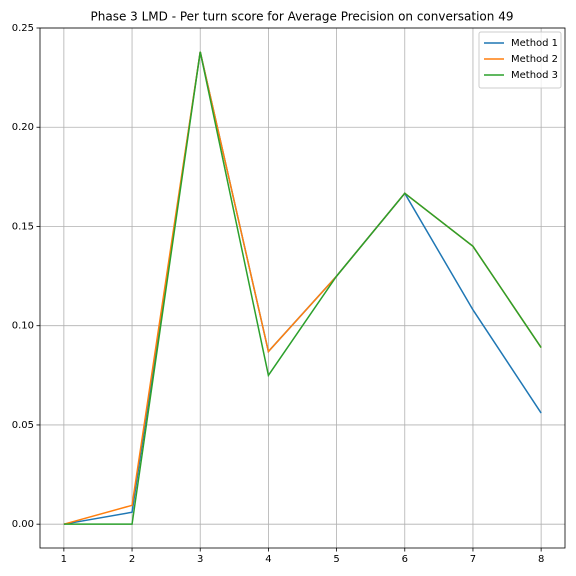 Image resolution: width=576 pixels, height=576 pixels. What do you see at coordinates (23, 127) in the screenshot?
I see `y-tick-label: 0.20` at bounding box center [23, 127].